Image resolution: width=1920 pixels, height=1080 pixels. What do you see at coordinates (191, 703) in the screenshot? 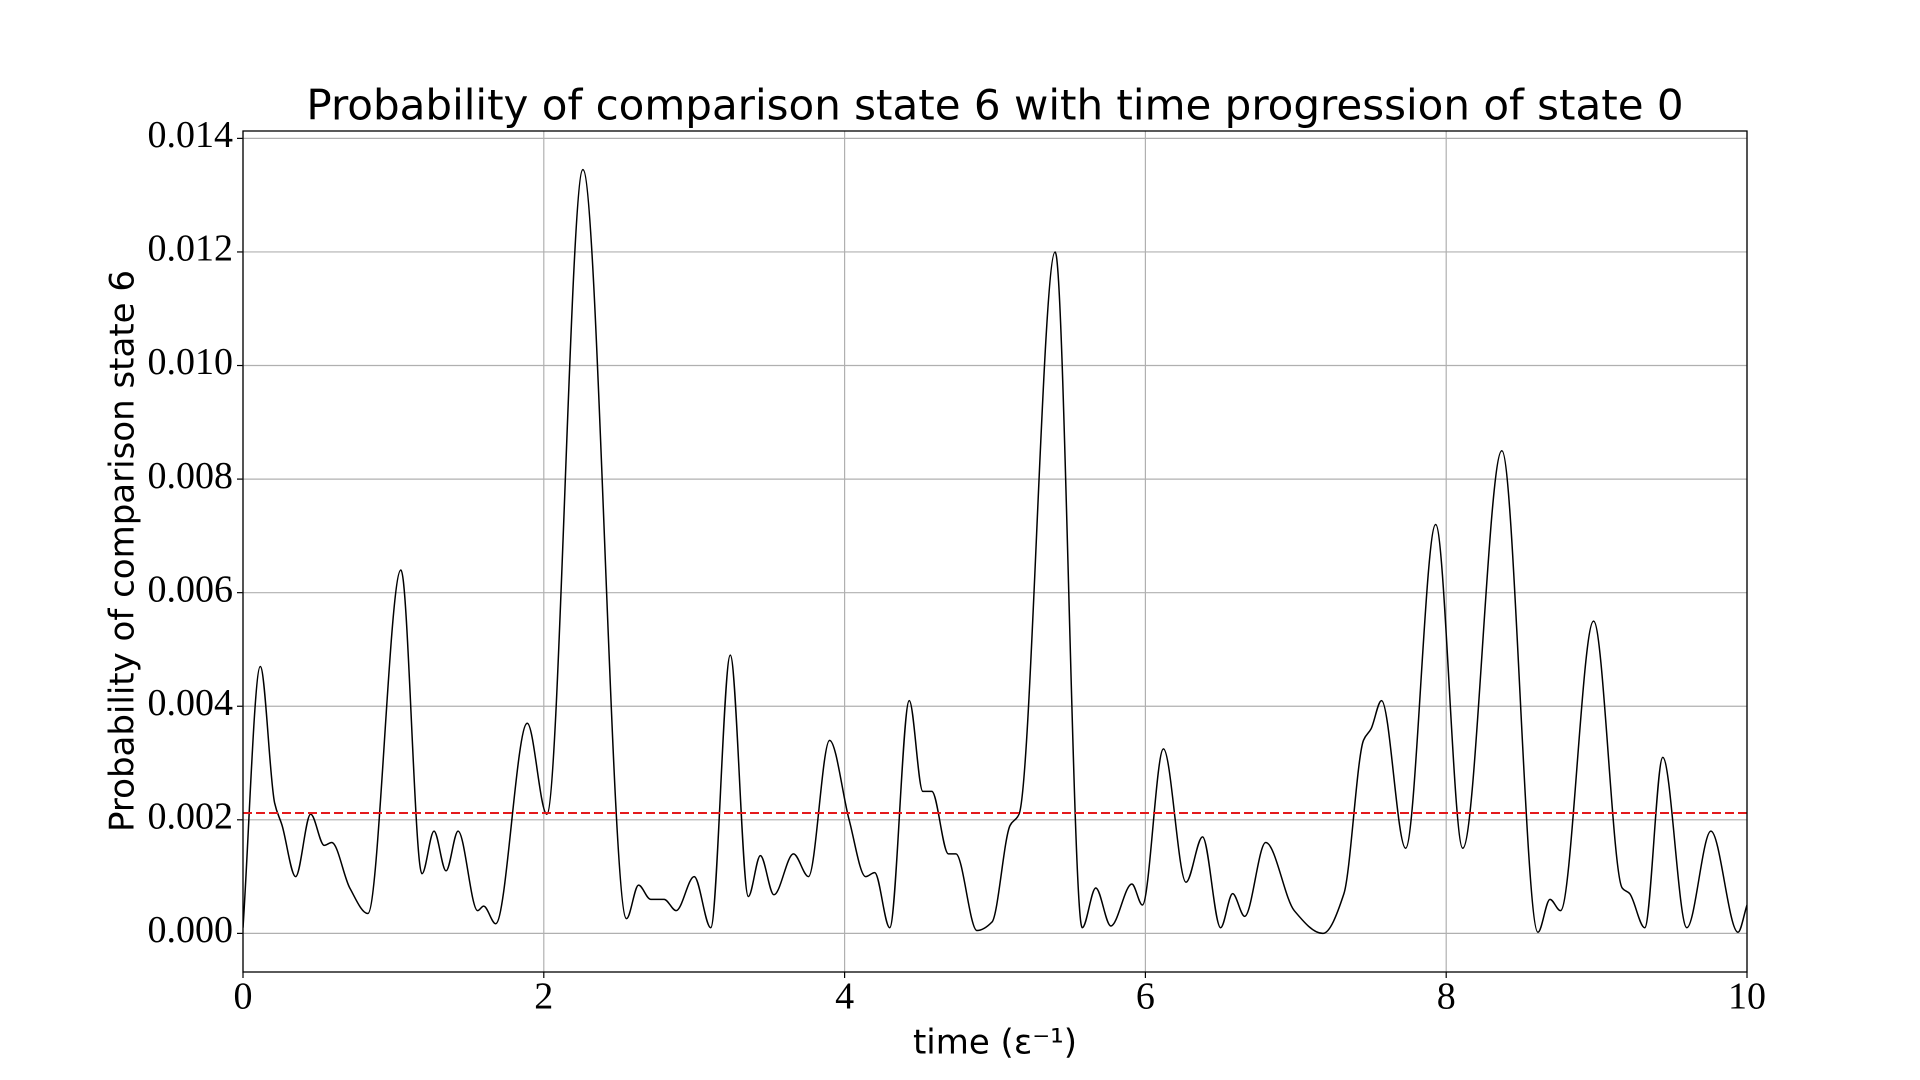
I see `y-tick-label: 0.004` at bounding box center [191, 703].